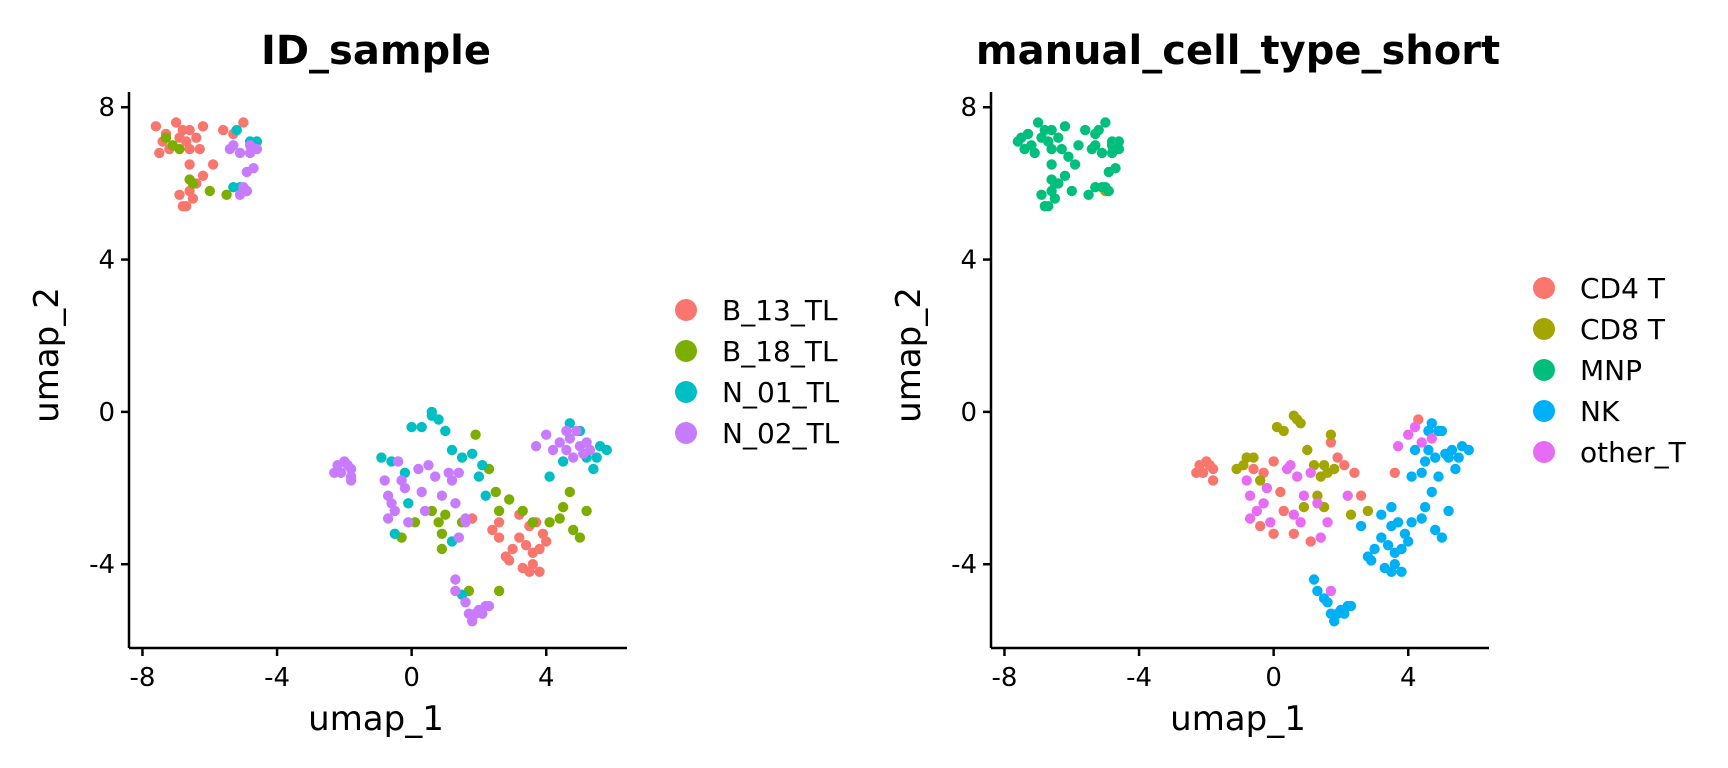  I want to click on legend-label: CD8 T, so click(1623, 329).